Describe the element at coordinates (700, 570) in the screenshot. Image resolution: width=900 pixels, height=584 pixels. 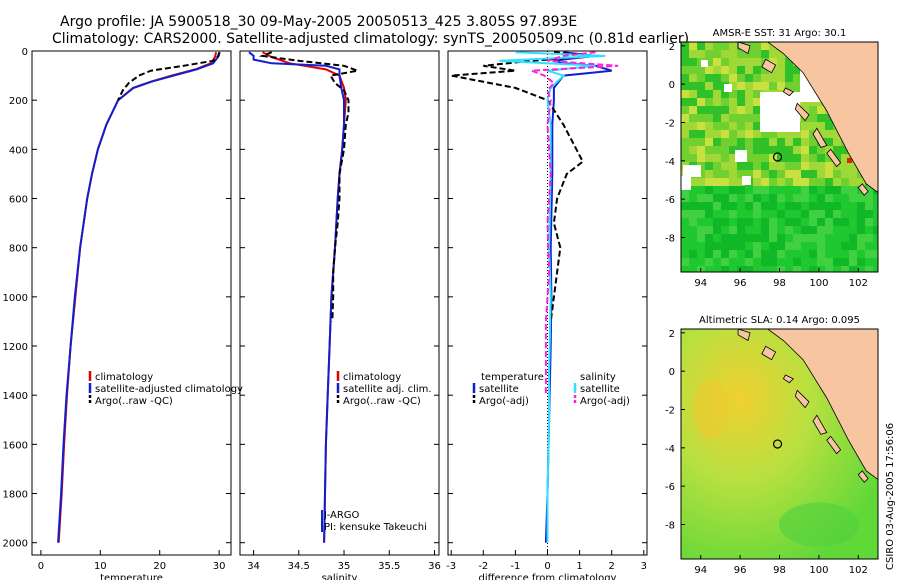
I see `sla_map-xtick-label: 94` at that location.